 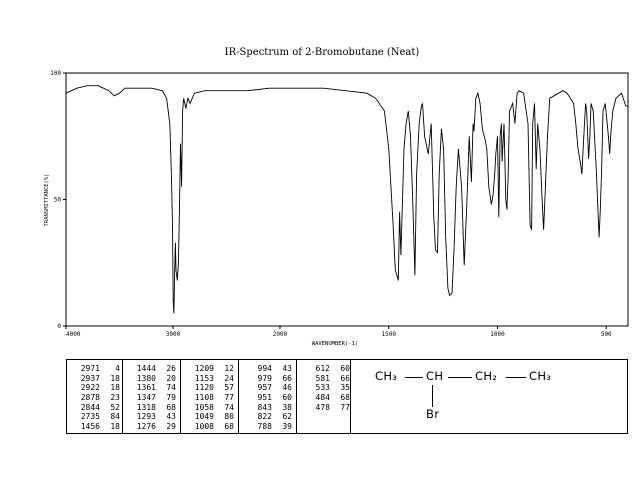 I want to click on peak-table-row: 1456 18, so click(x=98, y=427).